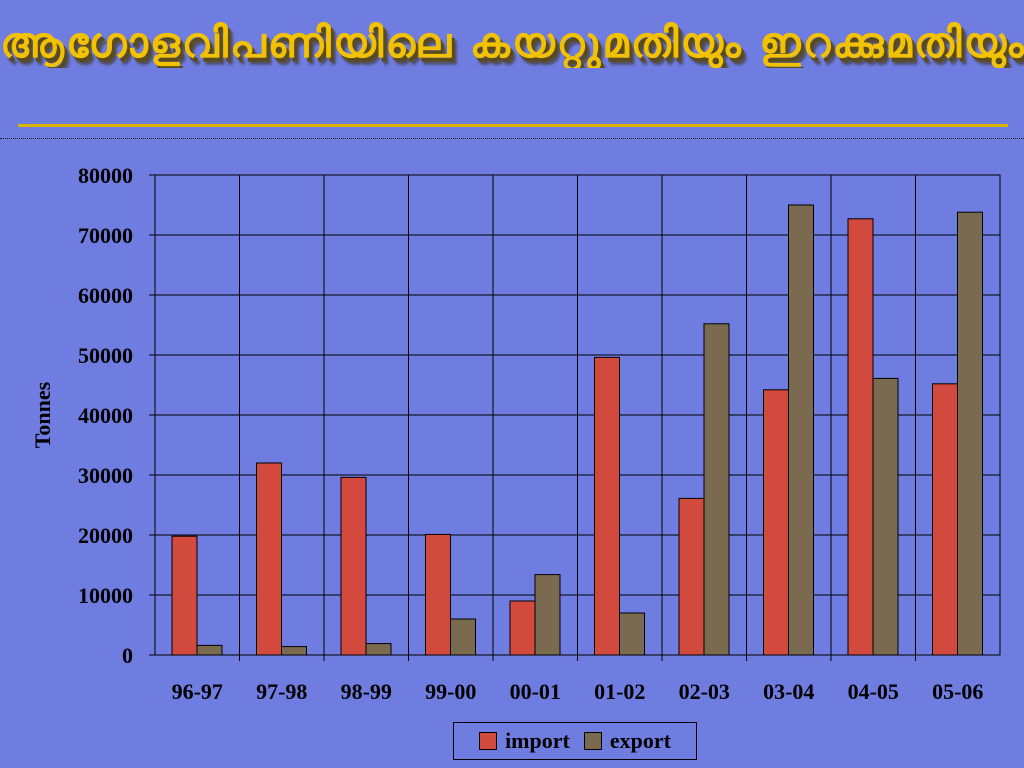  What do you see at coordinates (105, 295) in the screenshot?
I see `y-tick-label: 60000` at bounding box center [105, 295].